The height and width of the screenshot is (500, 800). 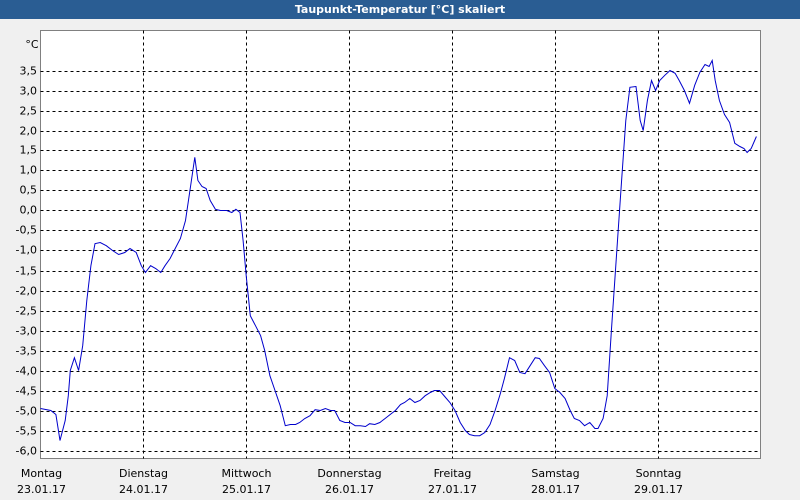 What do you see at coordinates (143, 473) in the screenshot?
I see `x-tick-label: Dienstag` at bounding box center [143, 473].